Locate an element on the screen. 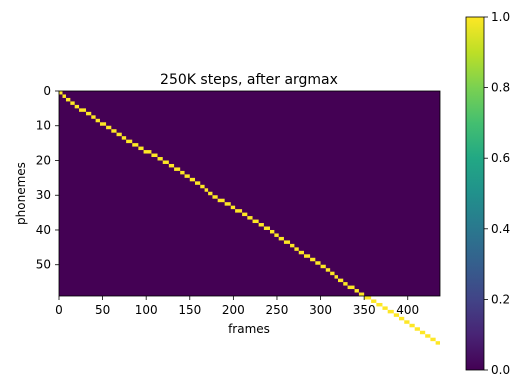 Image resolution: width=517 pixels, height=381 pixels. y-tick-label: 20 is located at coordinates (43, 160).